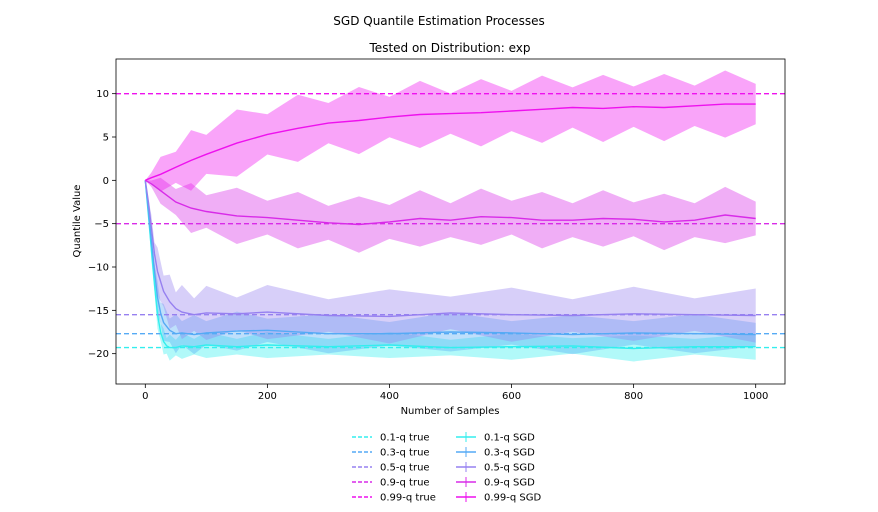 This screenshot has width=878, height=512. Describe the element at coordinates (98, 268) in the screenshot. I see `y-tick-label-4: −10` at that location.